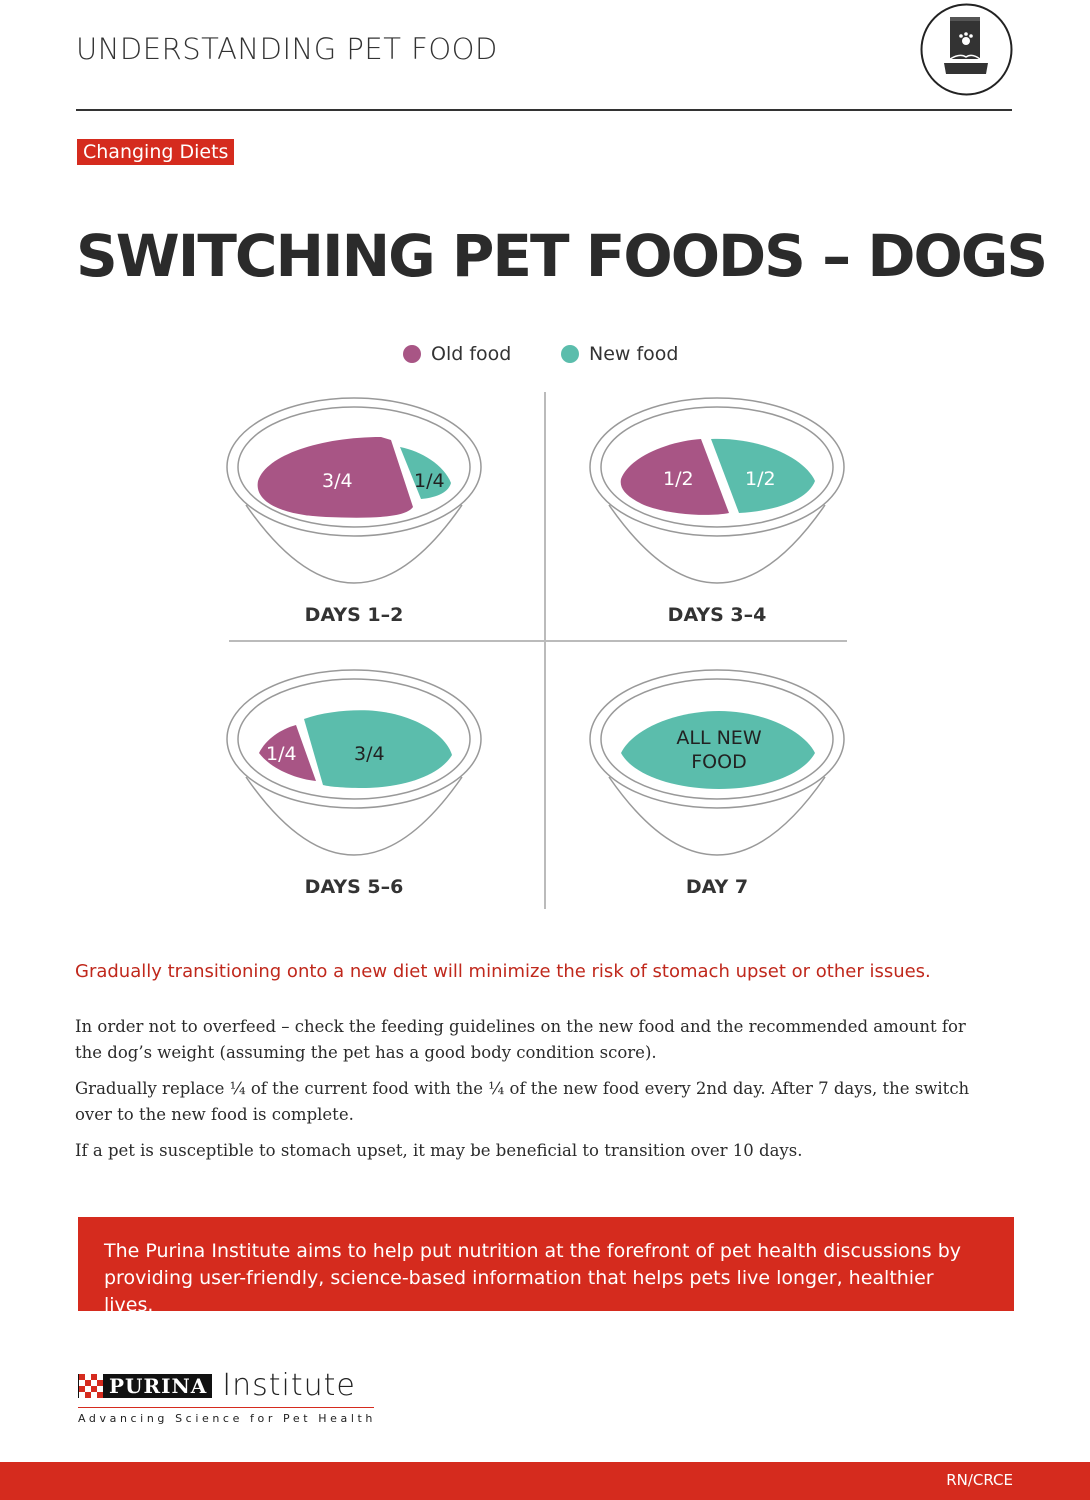  Describe the element at coordinates (429, 481) in the screenshot. I see `new-food-fraction: 1/4` at that location.